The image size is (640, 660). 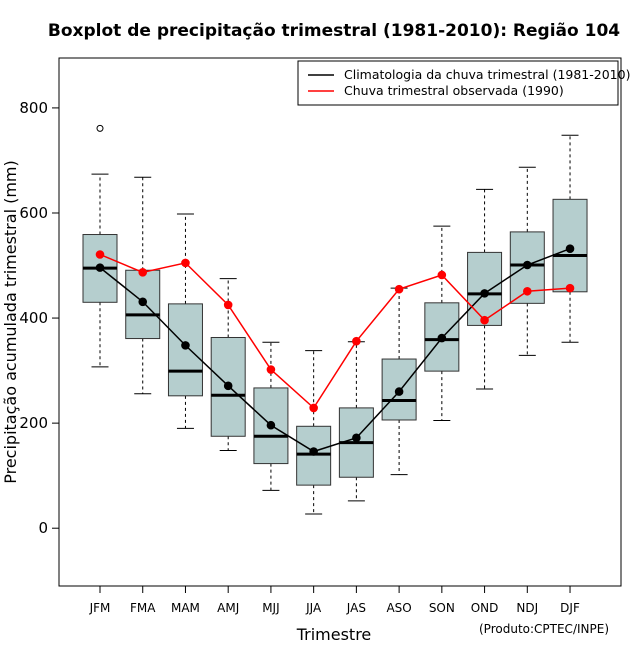 What do you see at coordinates (356, 421) in the screenshot?
I see `box-jas` at bounding box center [356, 421].